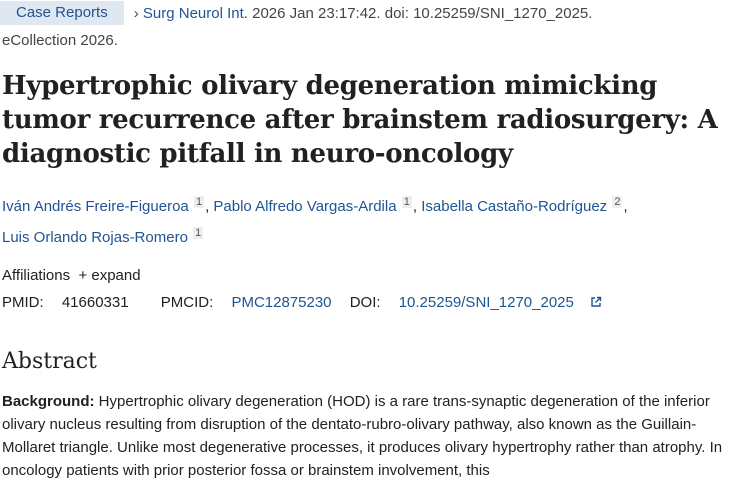 The image size is (750, 500). I want to click on expand-label: expand, so click(116, 275).